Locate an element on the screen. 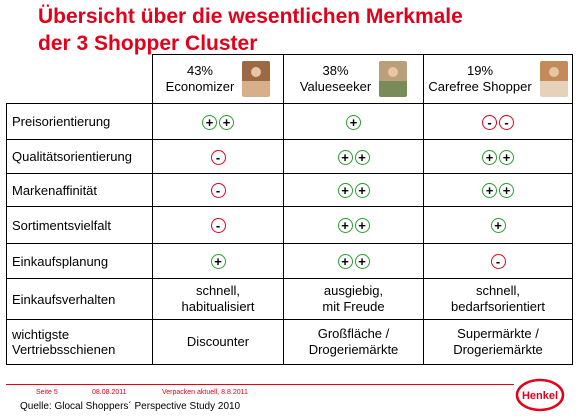 The image size is (580, 420). footer-date: 08.08.2011 is located at coordinates (109, 392).